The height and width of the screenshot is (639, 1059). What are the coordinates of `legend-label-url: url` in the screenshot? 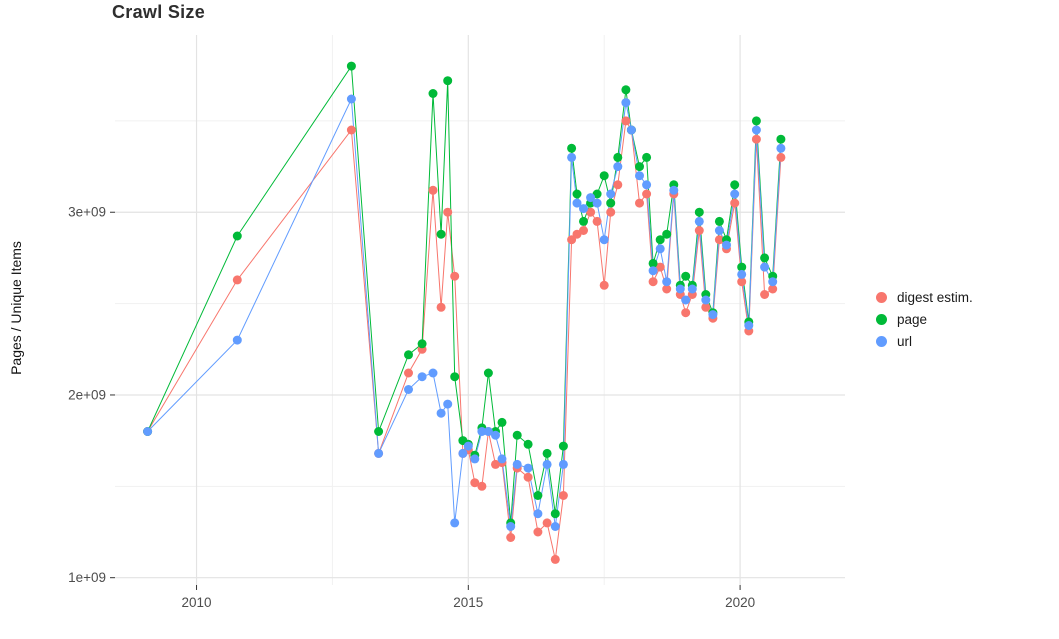 It's located at (905, 341).